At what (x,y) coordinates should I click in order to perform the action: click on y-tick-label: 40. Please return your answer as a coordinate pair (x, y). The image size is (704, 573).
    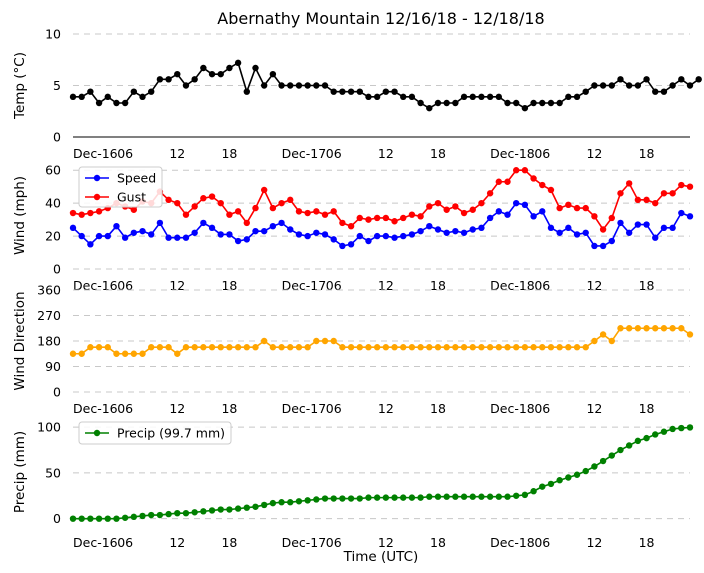
    Looking at the image, I should click on (53, 203).